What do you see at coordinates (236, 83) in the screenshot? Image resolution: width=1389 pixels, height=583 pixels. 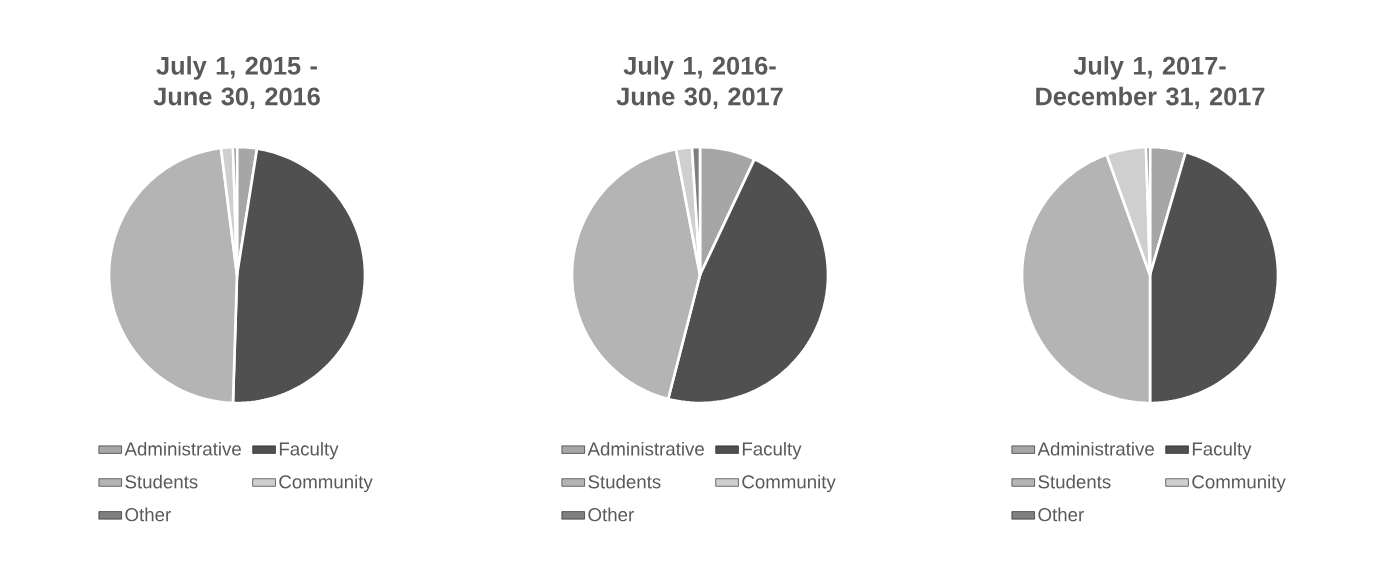 I see `chart-title: July 1, 2015 -June 30, 2016` at bounding box center [236, 83].